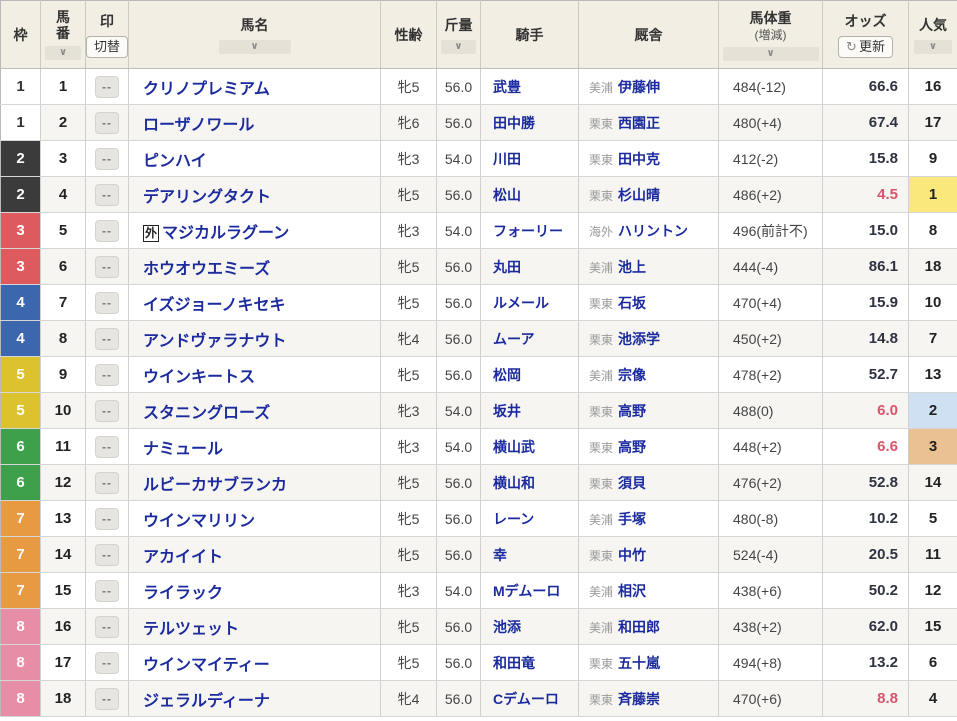  What do you see at coordinates (199, 125) in the screenshot?
I see `horse-name-link: ローザノワール` at bounding box center [199, 125].